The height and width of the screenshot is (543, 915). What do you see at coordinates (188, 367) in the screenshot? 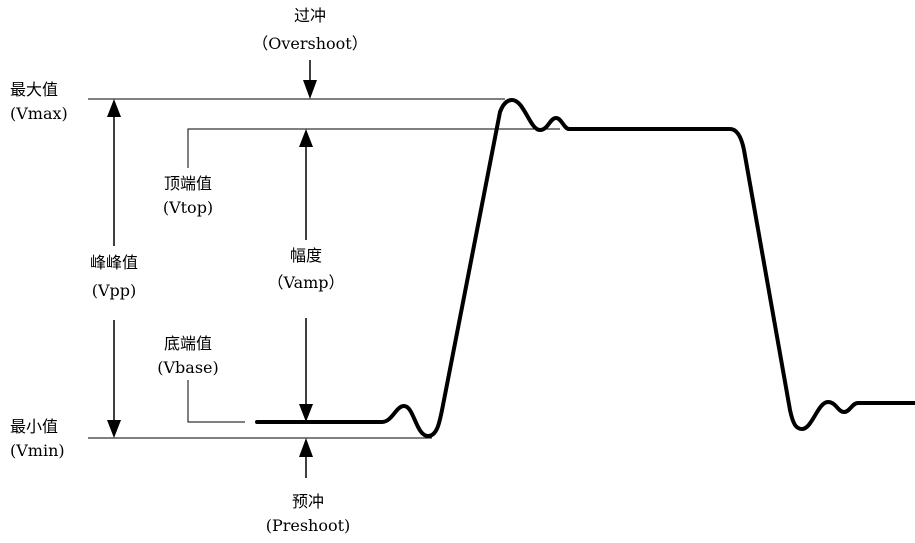
I see `vbase-label-en: (Vbase)` at bounding box center [188, 367].